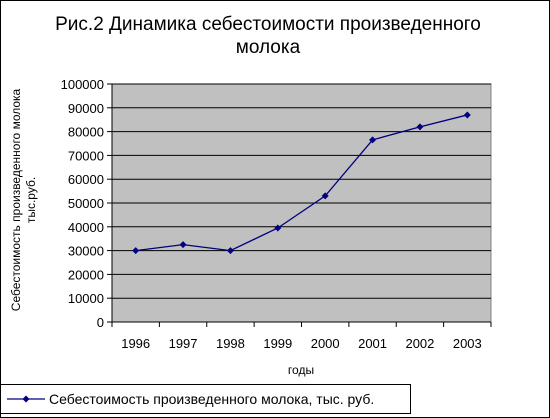  I want to click on y-tick-label: 90000, so click(86, 108).